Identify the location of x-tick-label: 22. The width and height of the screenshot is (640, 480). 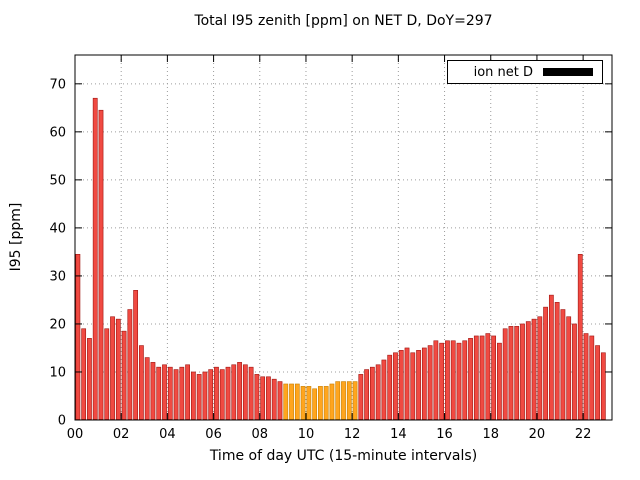
(583, 434).